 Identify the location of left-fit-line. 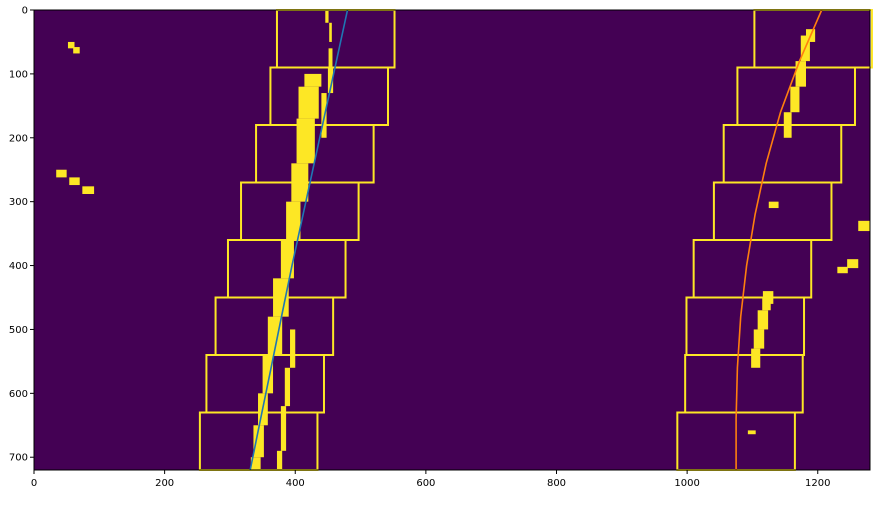
(299, 240).